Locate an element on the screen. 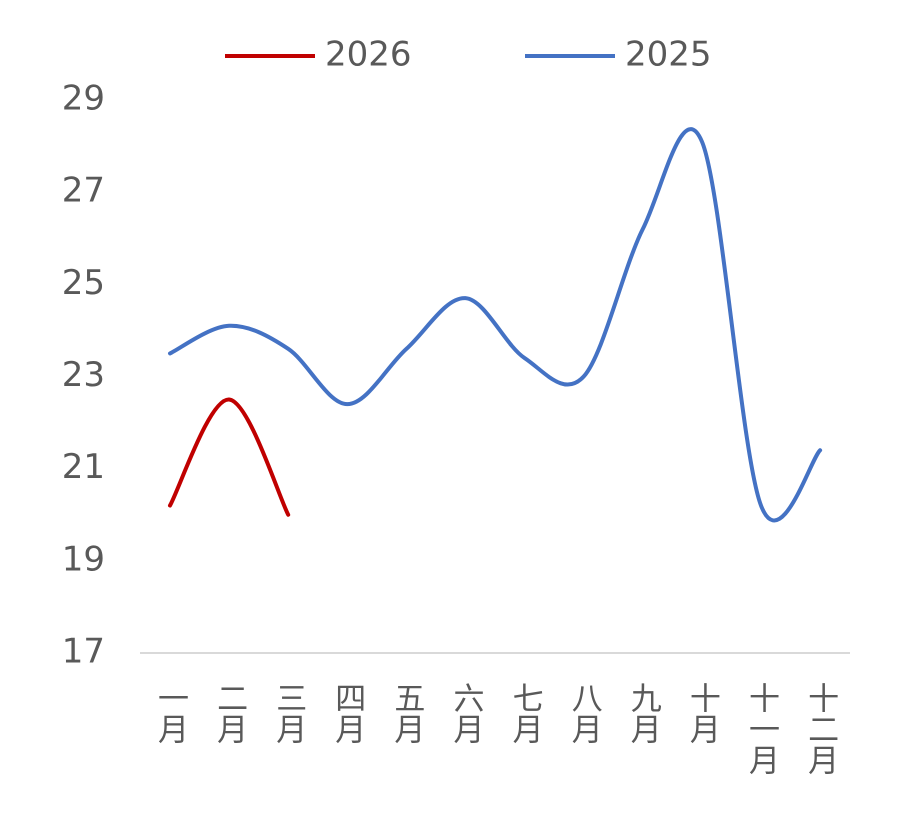 This screenshot has height=818, width=900. y-tick-label: 17 is located at coordinates (83, 652).